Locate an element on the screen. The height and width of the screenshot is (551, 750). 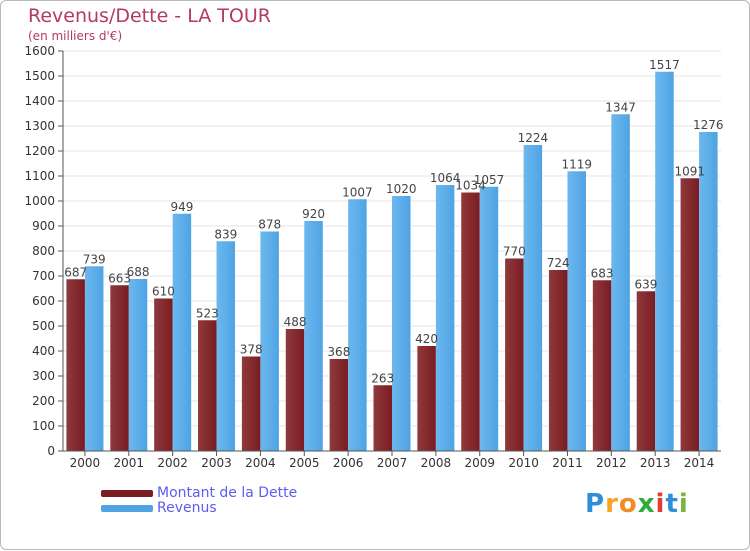
y-tick-label: 0 is located at coordinates (51, 451).